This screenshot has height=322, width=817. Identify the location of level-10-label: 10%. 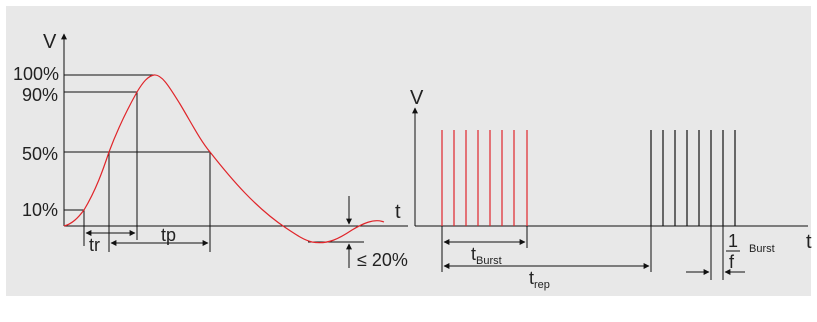
(40, 210).